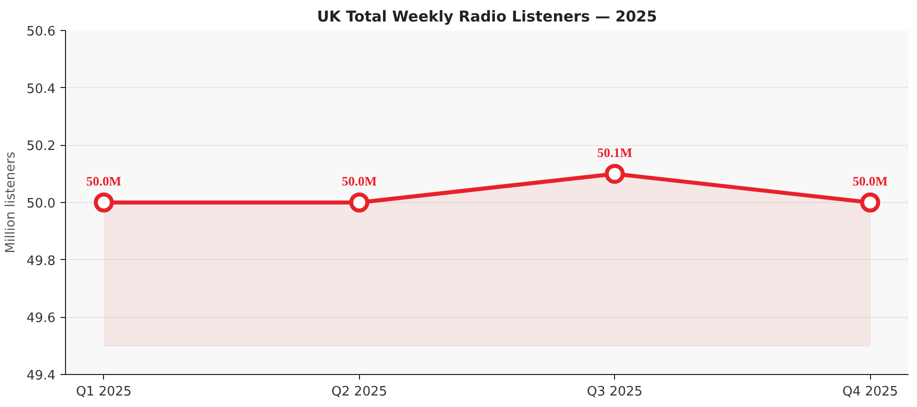 The height and width of the screenshot is (407, 917). I want to click on y-tick-label: 49.4, so click(41, 376).